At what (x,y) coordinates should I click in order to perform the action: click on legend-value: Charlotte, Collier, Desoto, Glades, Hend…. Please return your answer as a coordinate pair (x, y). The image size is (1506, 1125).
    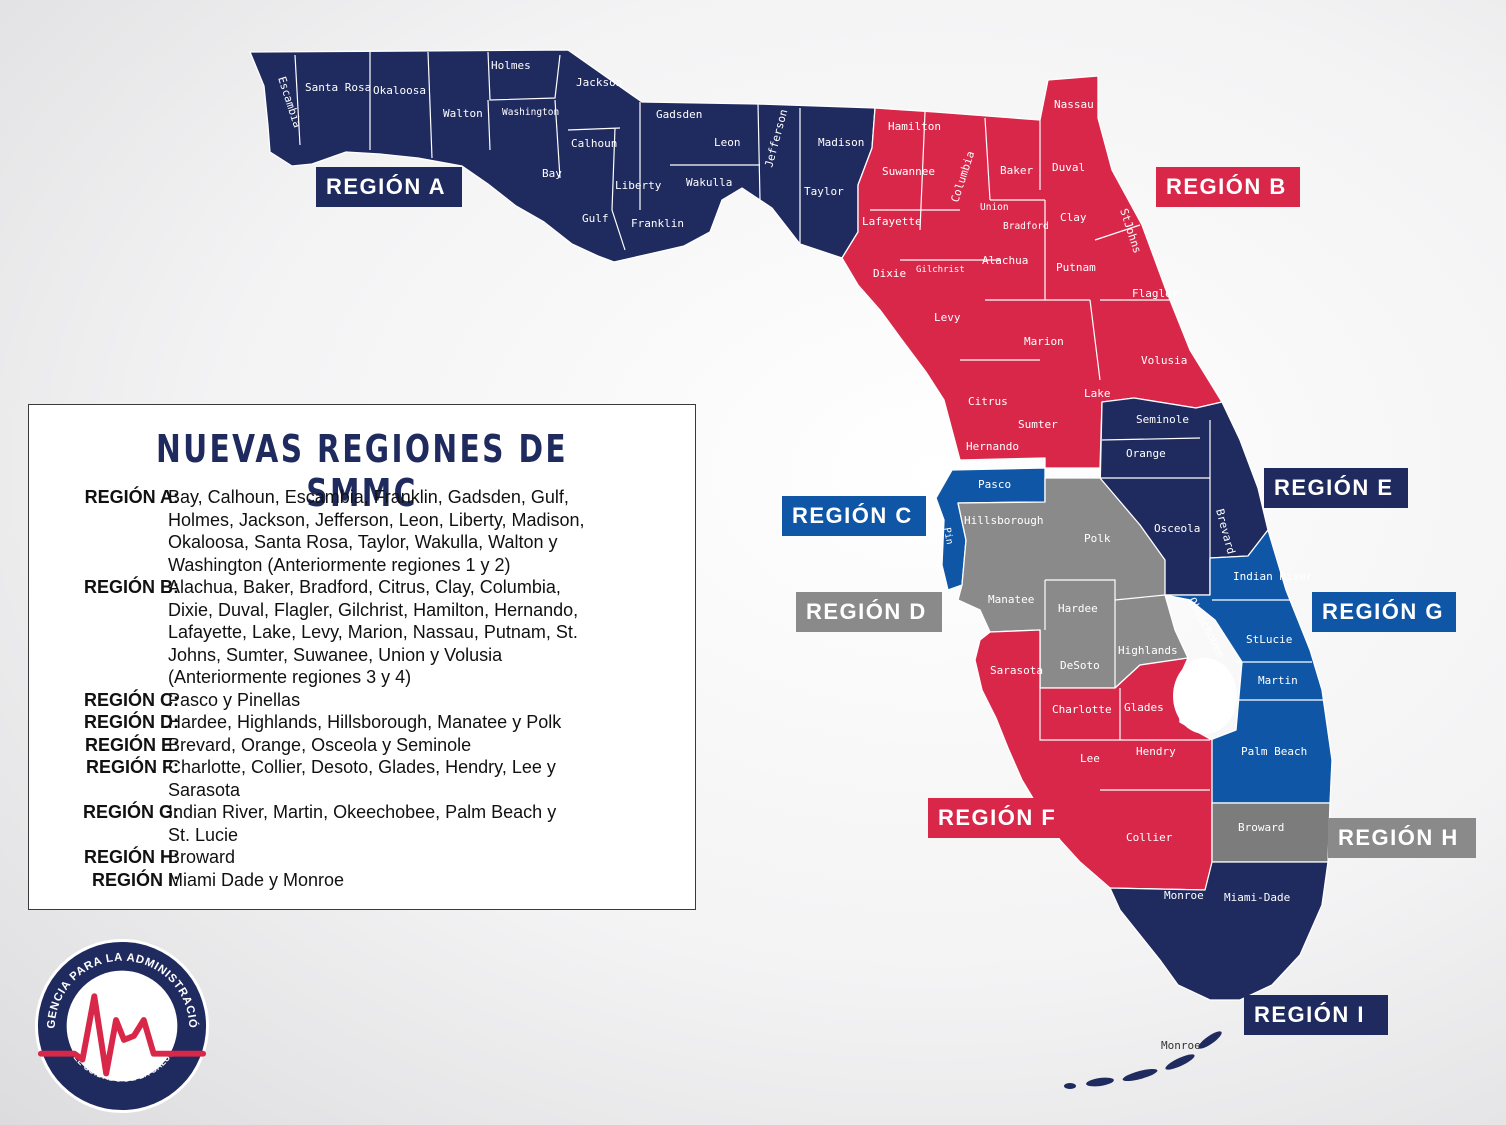
    Looking at the image, I should click on (425, 778).